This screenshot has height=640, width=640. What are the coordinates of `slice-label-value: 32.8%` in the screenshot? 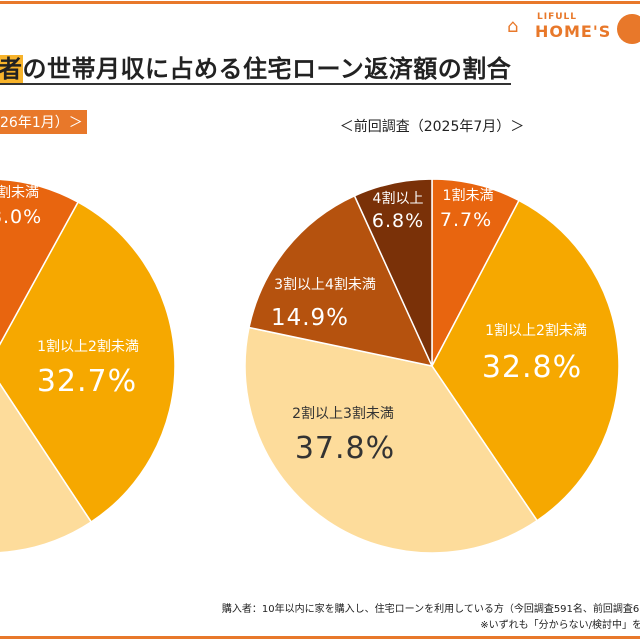 It's located at (532, 367).